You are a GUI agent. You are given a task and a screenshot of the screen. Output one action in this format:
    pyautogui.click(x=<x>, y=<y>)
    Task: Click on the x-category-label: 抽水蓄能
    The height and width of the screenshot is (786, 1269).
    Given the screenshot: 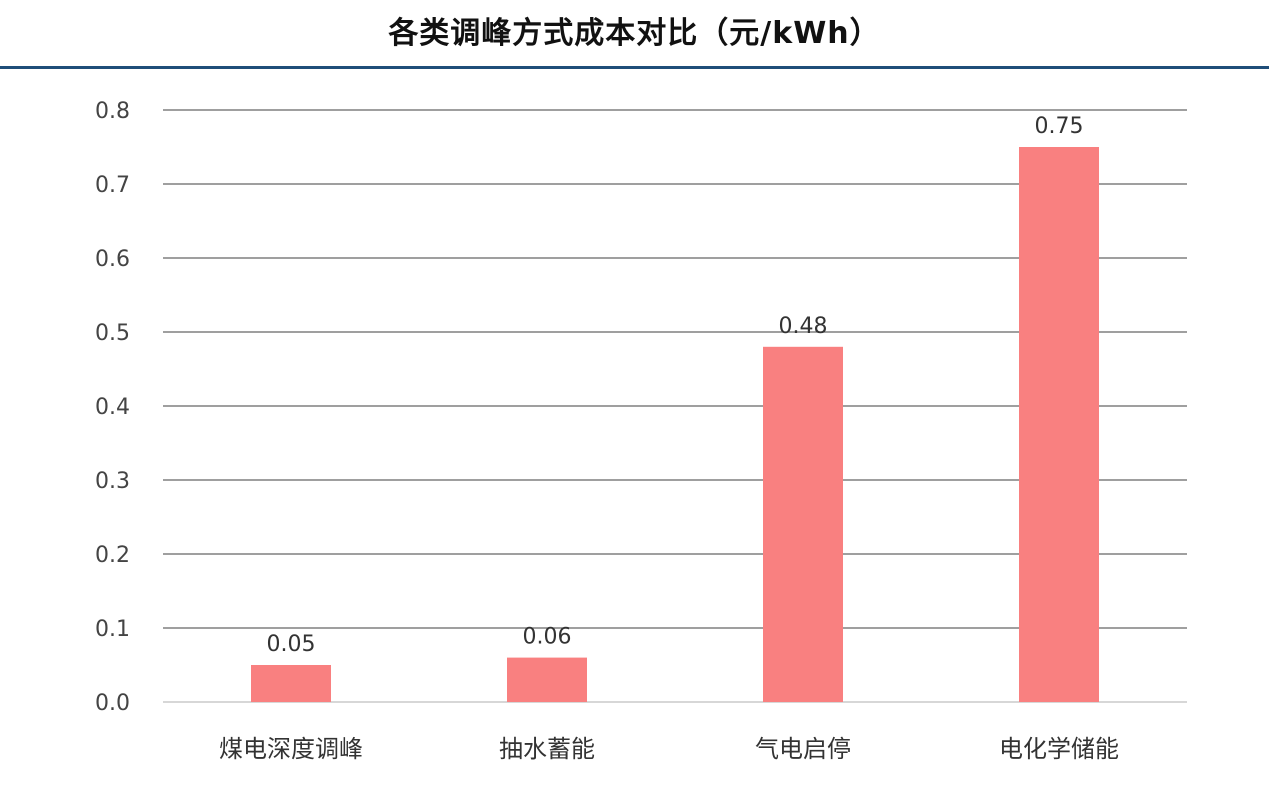 What is the action you would take?
    pyautogui.click(x=547, y=749)
    